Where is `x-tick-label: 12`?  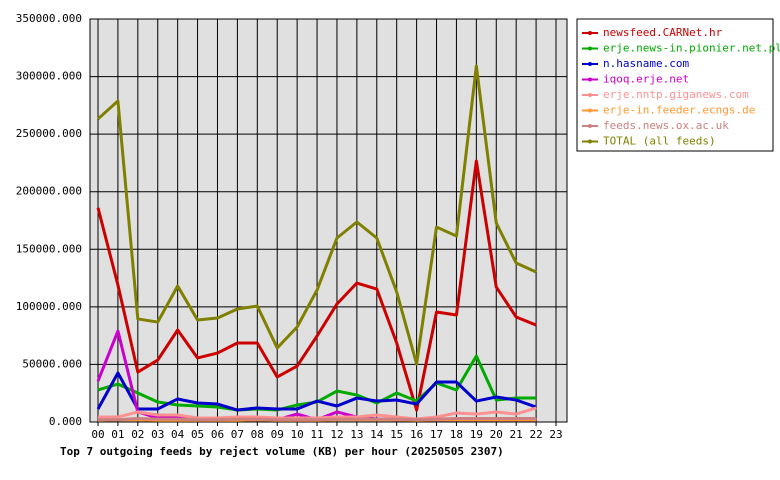
x-tick-label: 12 is located at coordinates (336, 434).